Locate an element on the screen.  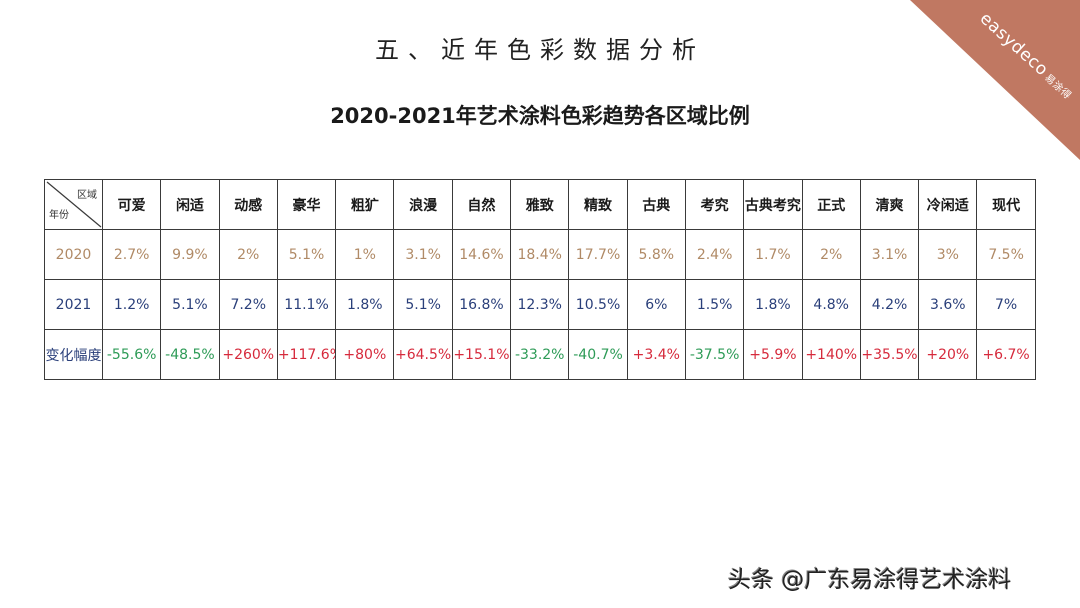
value-cell: 18.4% is located at coordinates (540, 254).